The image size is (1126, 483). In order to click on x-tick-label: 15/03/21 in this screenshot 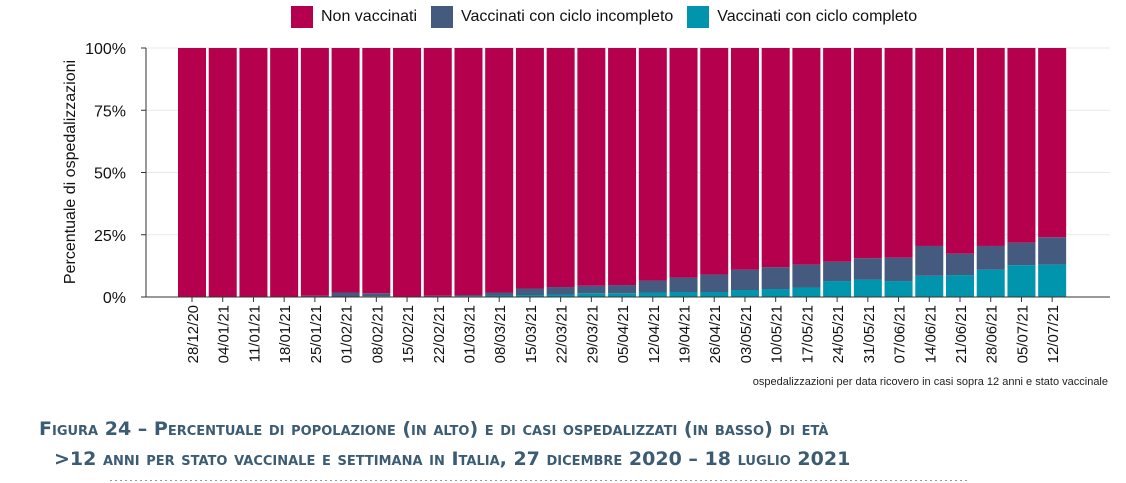, I will do `click(531, 334)`.